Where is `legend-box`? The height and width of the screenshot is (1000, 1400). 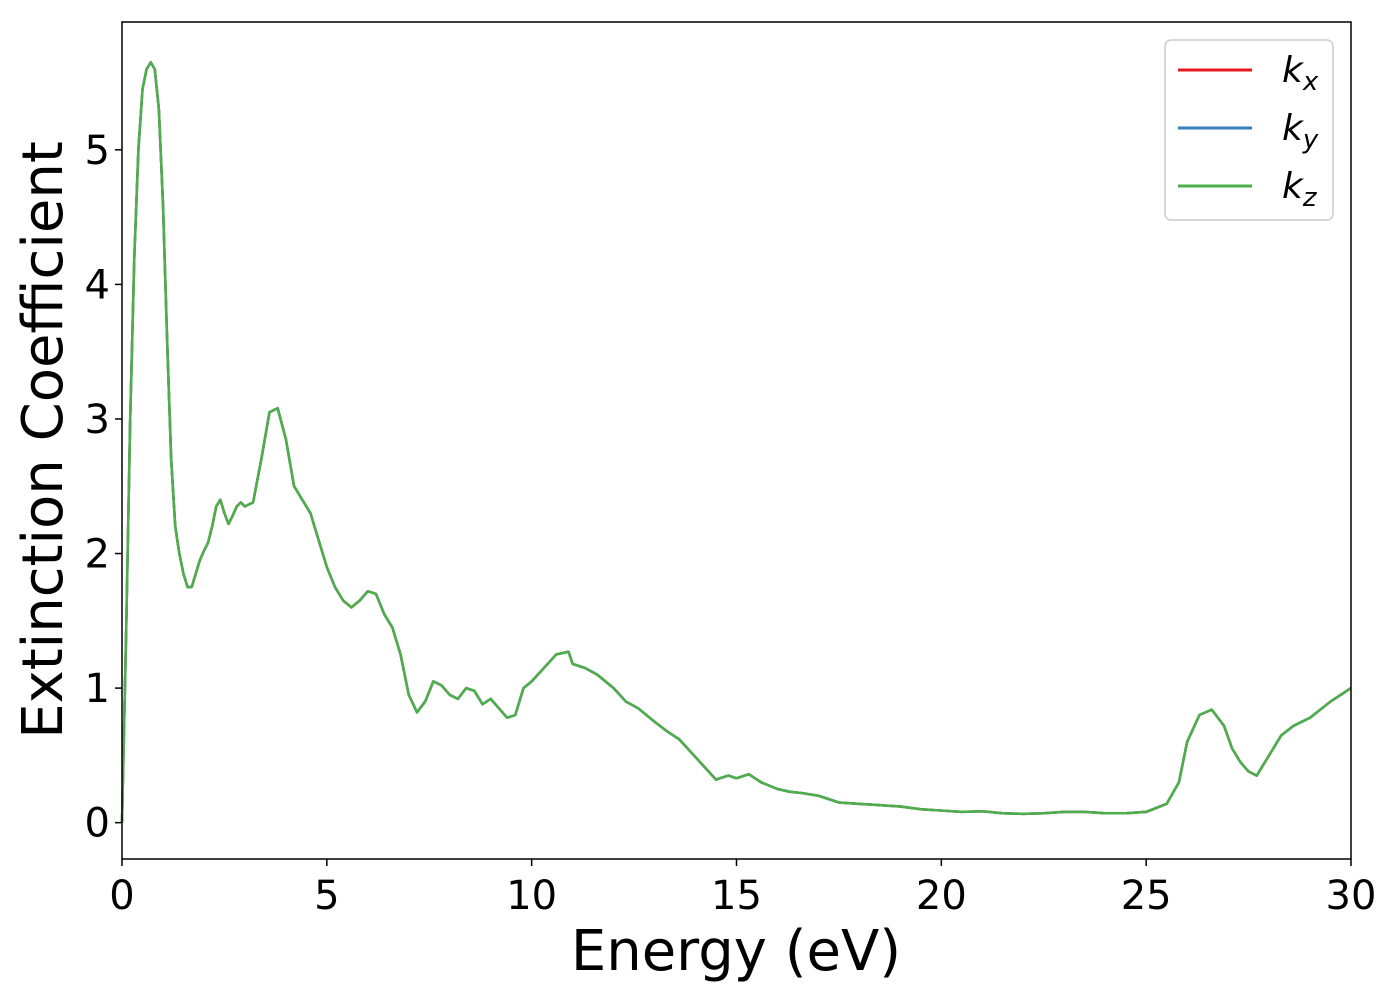
legend-box is located at coordinates (1249, 130).